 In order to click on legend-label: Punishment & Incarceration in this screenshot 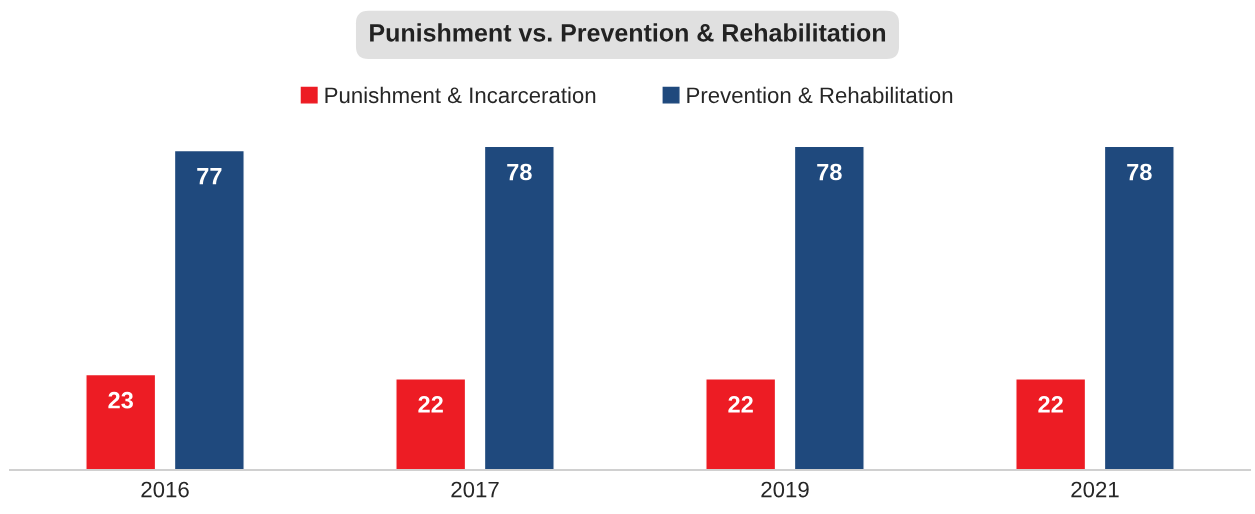, I will do `click(460, 95)`.